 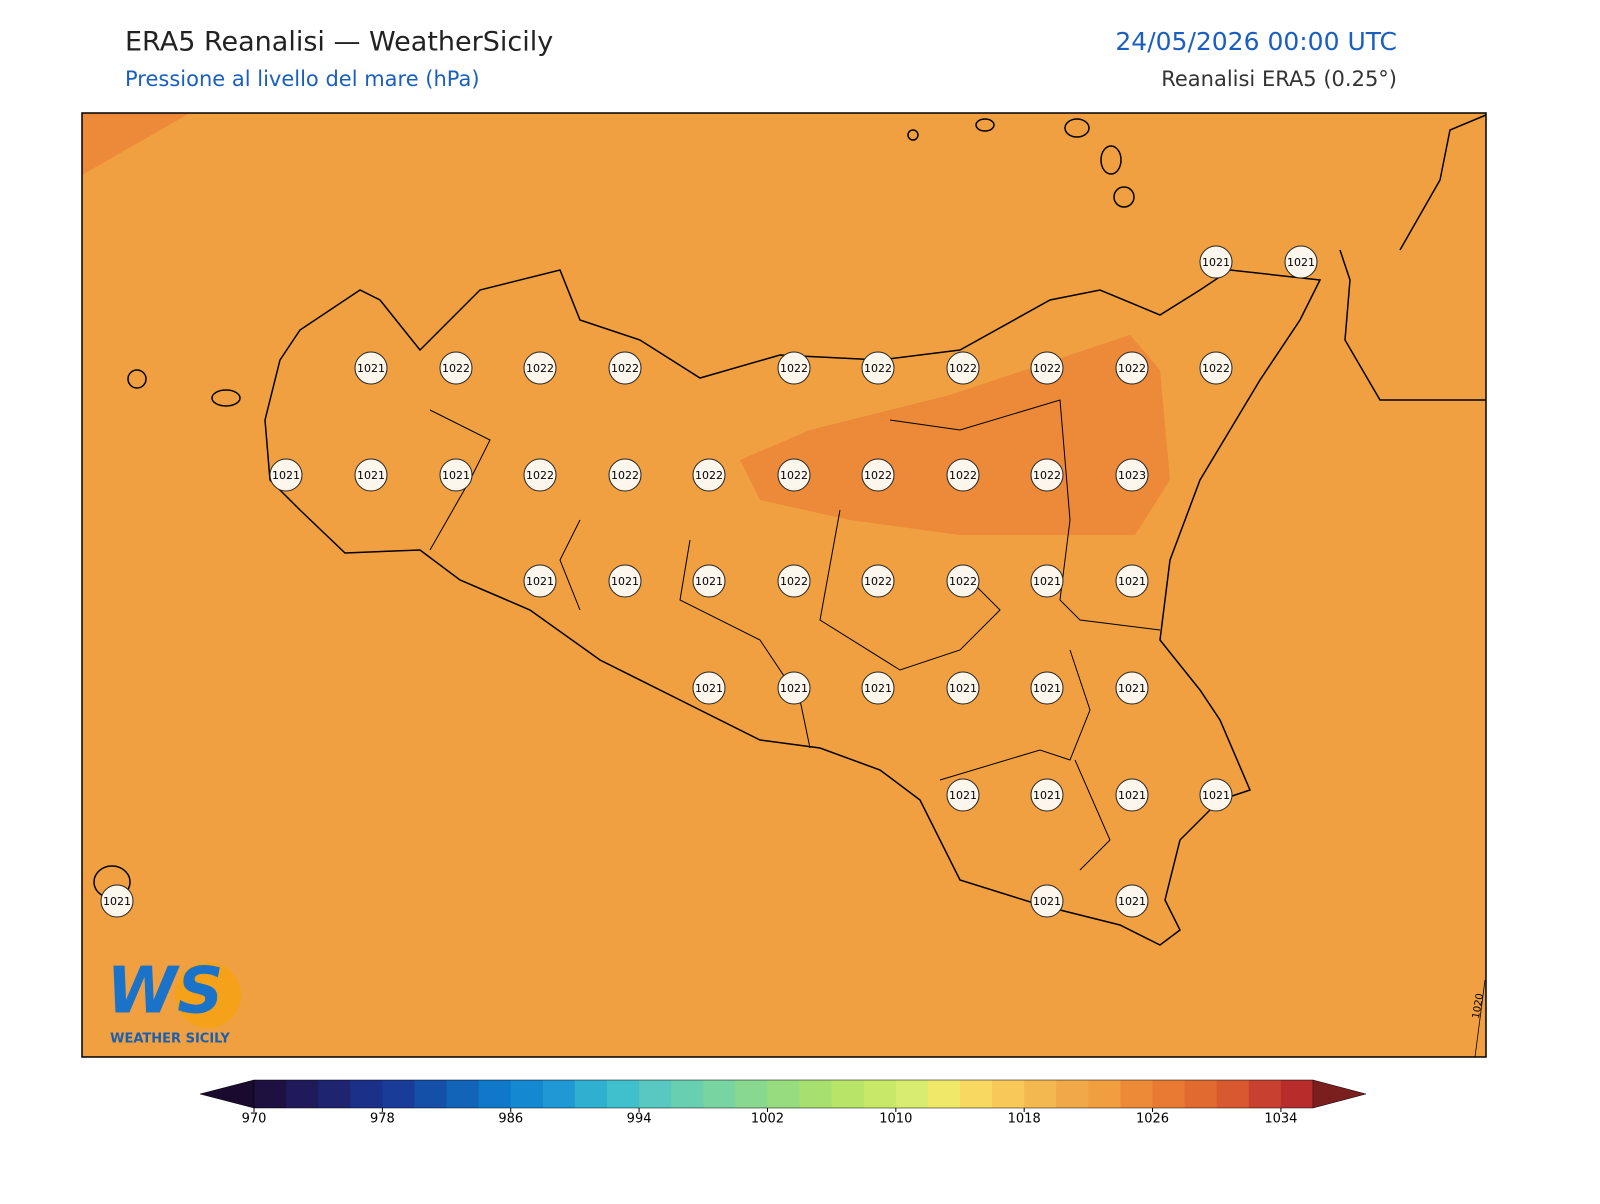 What do you see at coordinates (254, 1119) in the screenshot?
I see `colorbar-tick-label: 970` at bounding box center [254, 1119].